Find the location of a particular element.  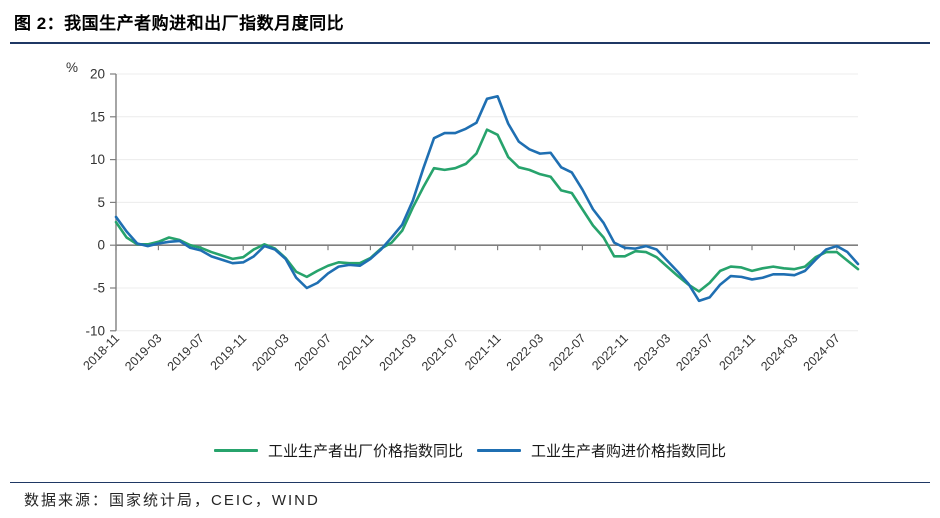

data-source-text: 数据来源：国家统计局，CEIC，WIND is located at coordinates (172, 500).